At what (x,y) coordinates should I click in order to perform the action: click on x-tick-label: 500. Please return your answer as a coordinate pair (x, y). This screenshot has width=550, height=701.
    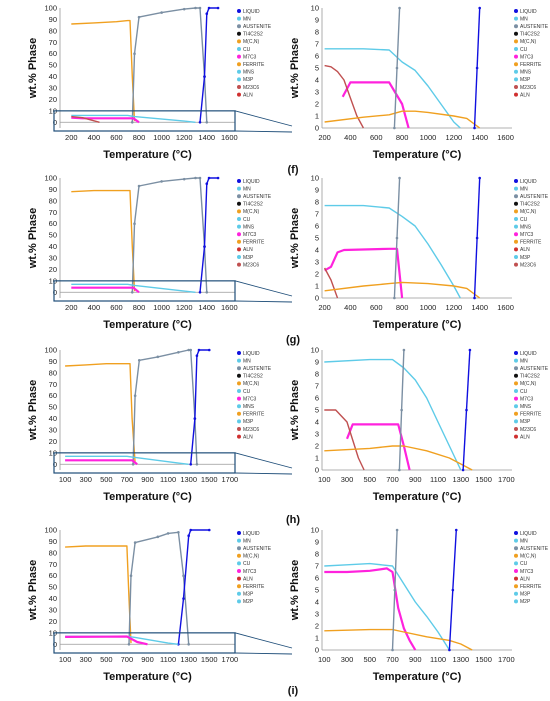
    Looking at the image, I should click on (106, 659).